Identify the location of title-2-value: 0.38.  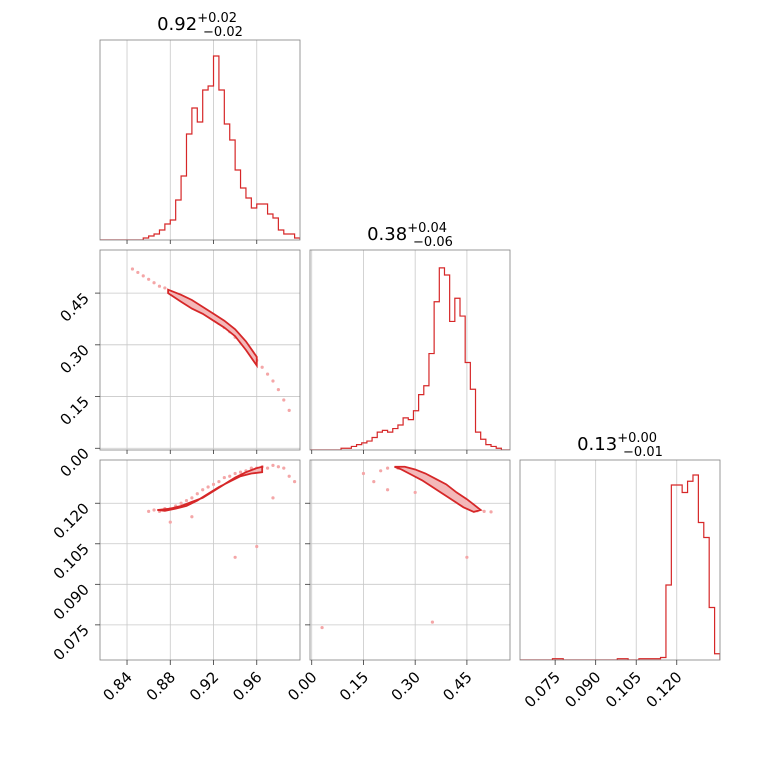
(387, 234).